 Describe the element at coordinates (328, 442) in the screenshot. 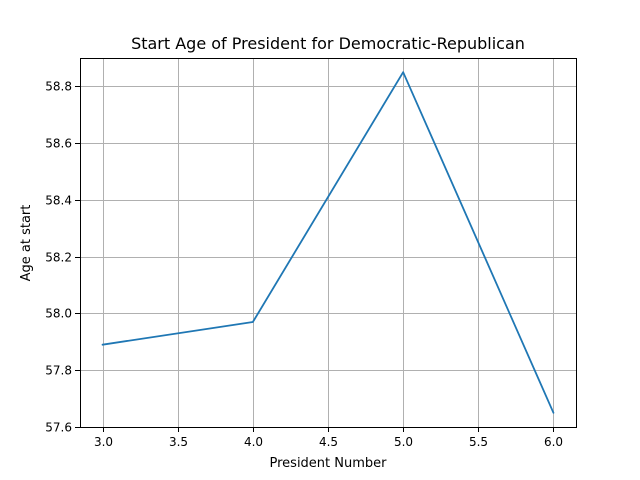

I see `x-tick-label: 4.5` at that location.